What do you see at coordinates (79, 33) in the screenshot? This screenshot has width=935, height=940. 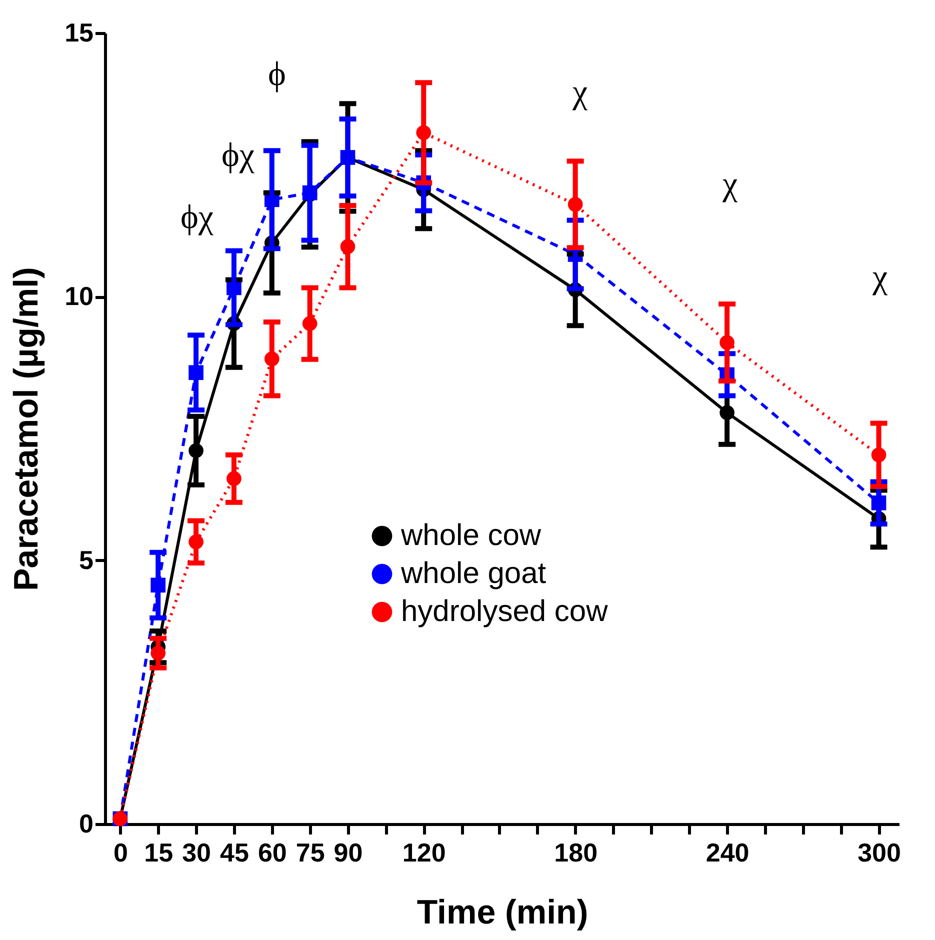 I see `y-tick-label: 15` at bounding box center [79, 33].